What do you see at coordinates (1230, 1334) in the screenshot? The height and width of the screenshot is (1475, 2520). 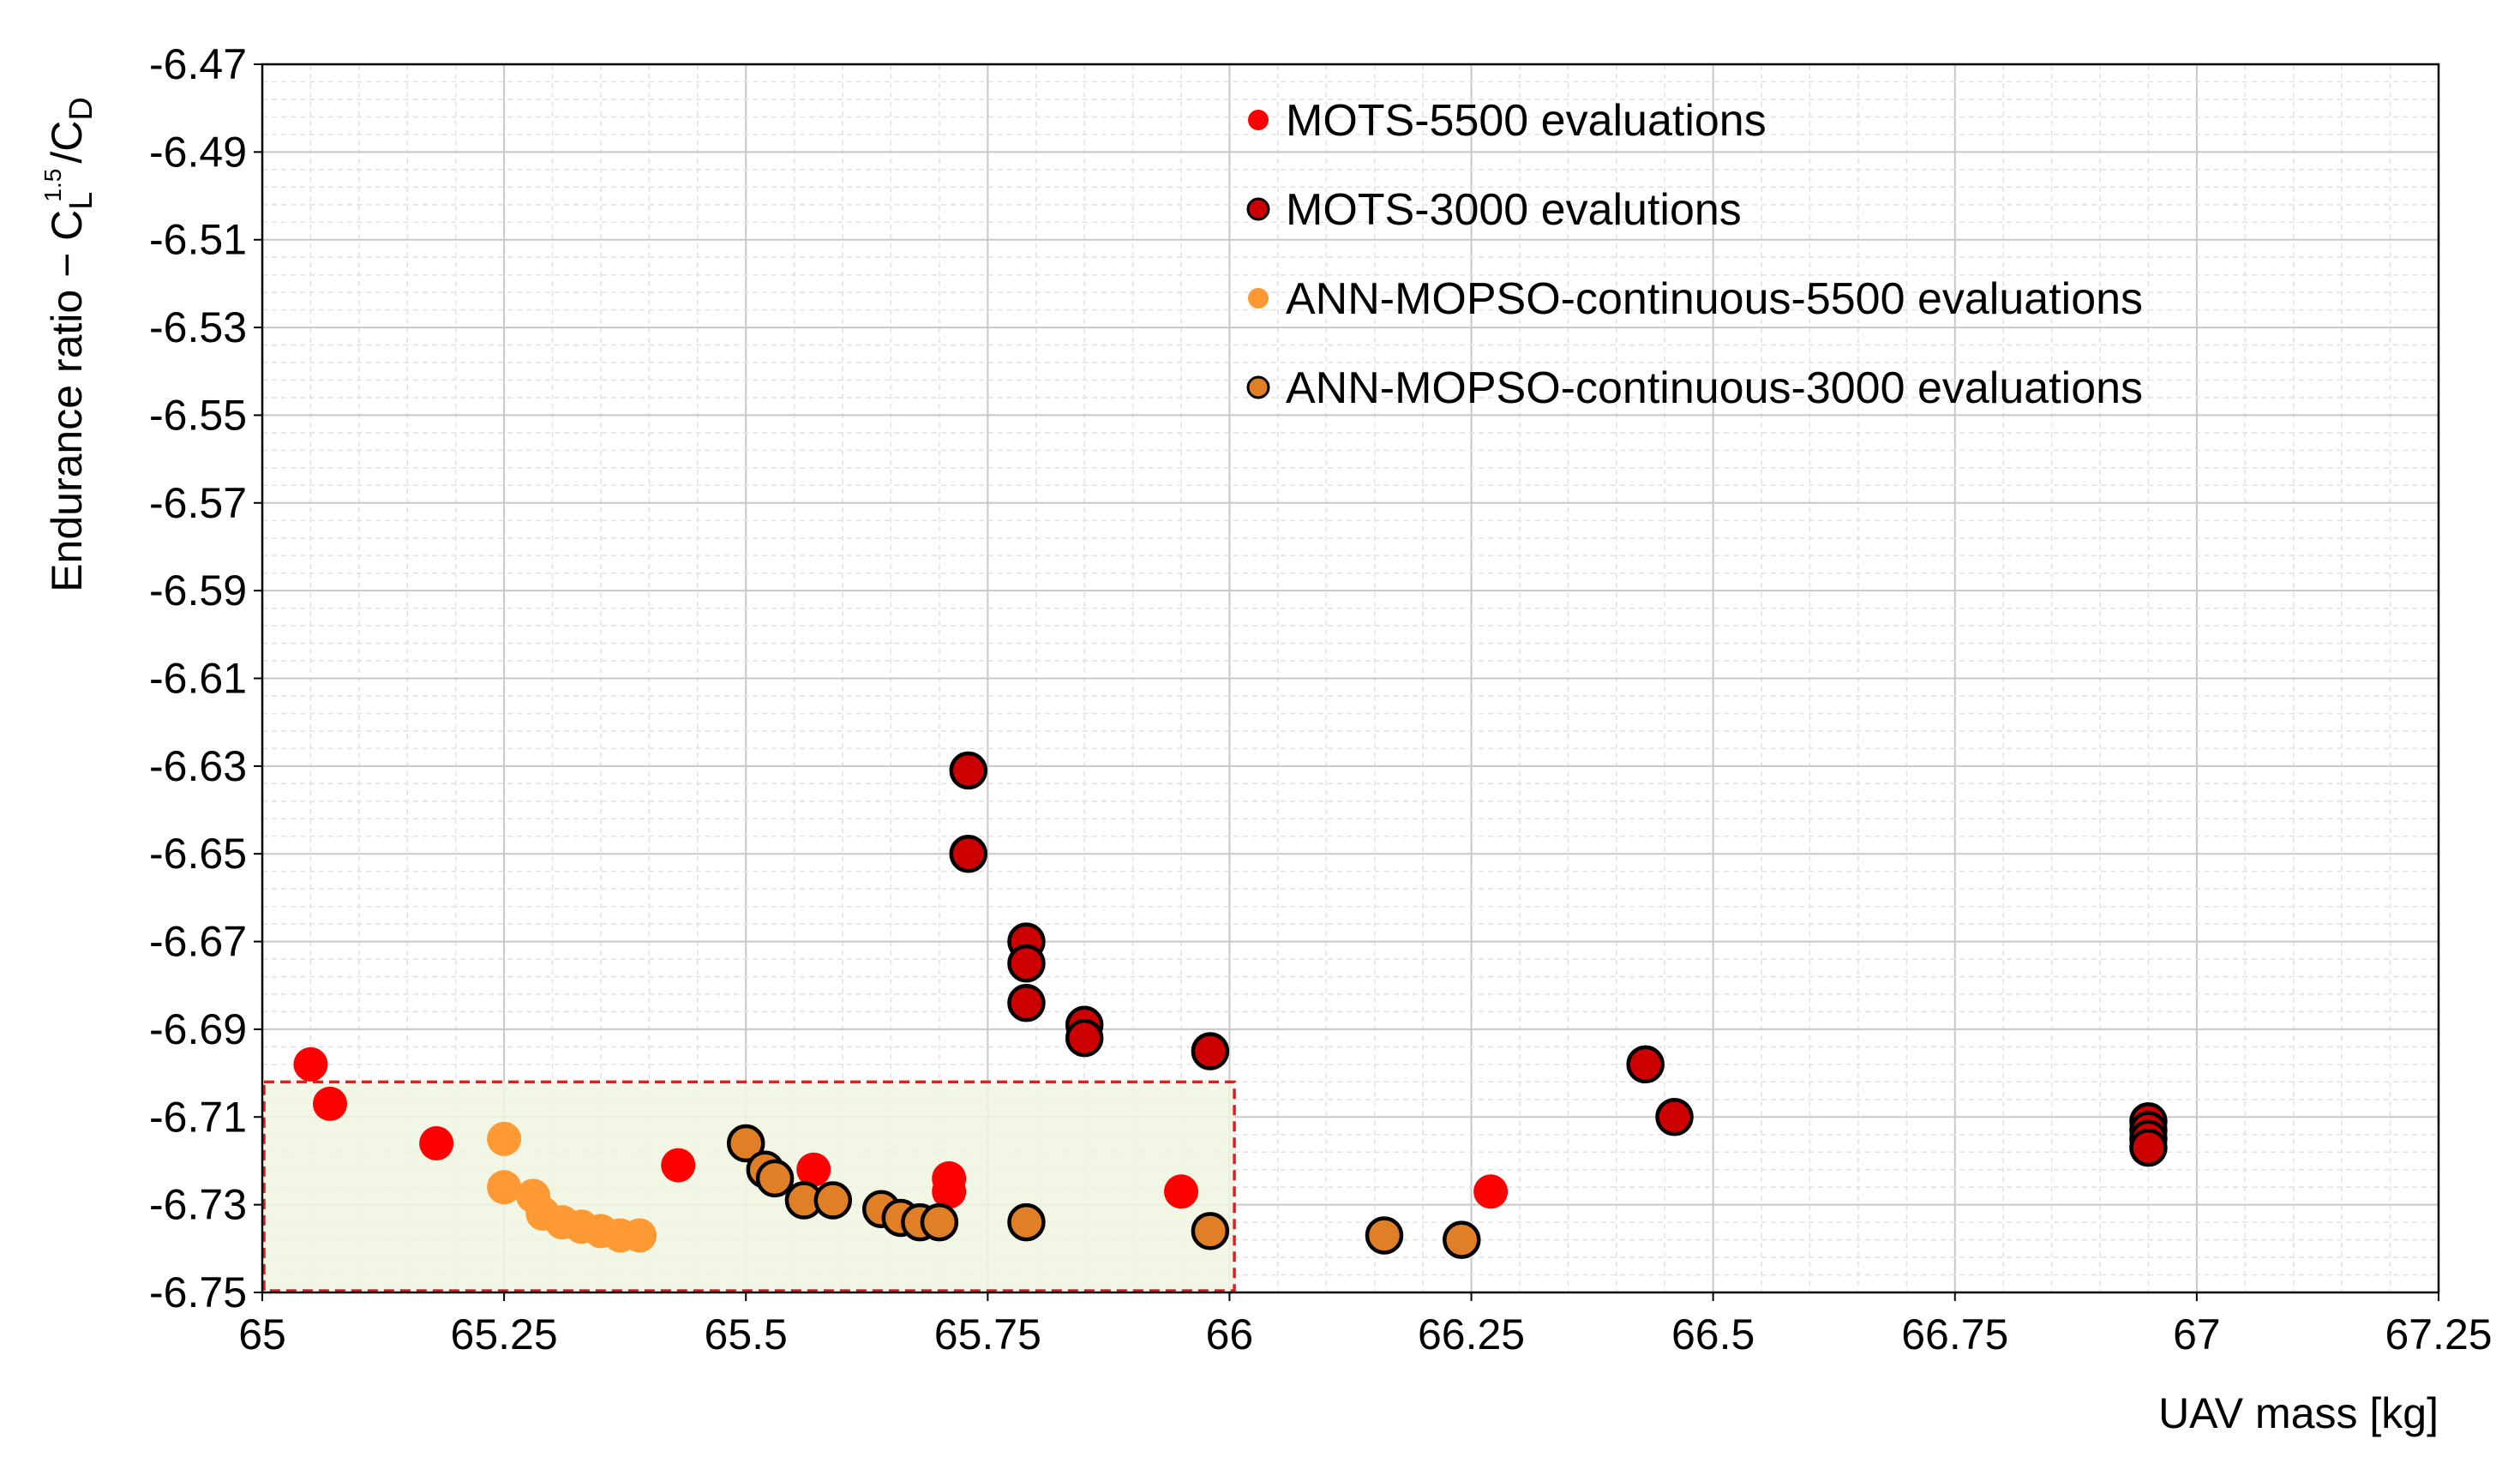 I see `x-tick-label: 66` at bounding box center [1230, 1334].